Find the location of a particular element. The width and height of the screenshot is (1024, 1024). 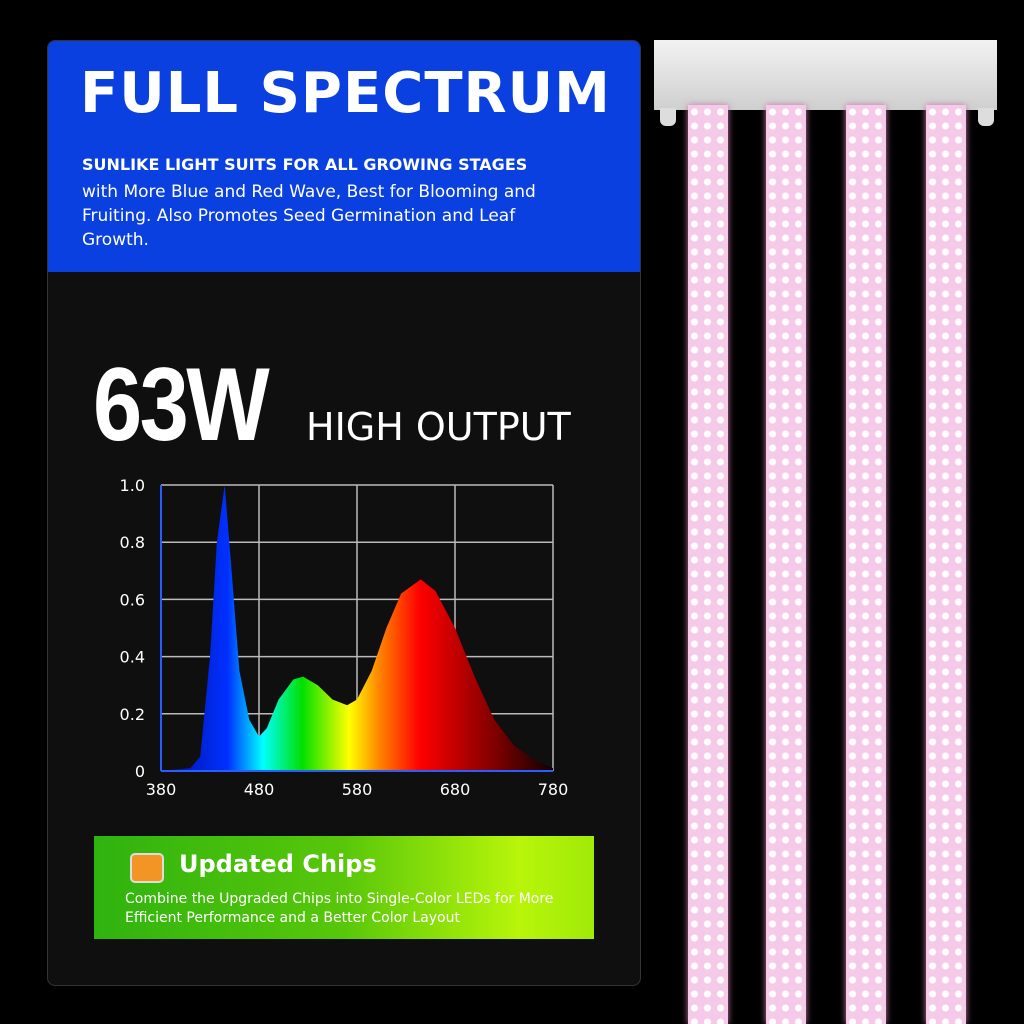

chips-title: Updated Chips is located at coordinates (278, 864).